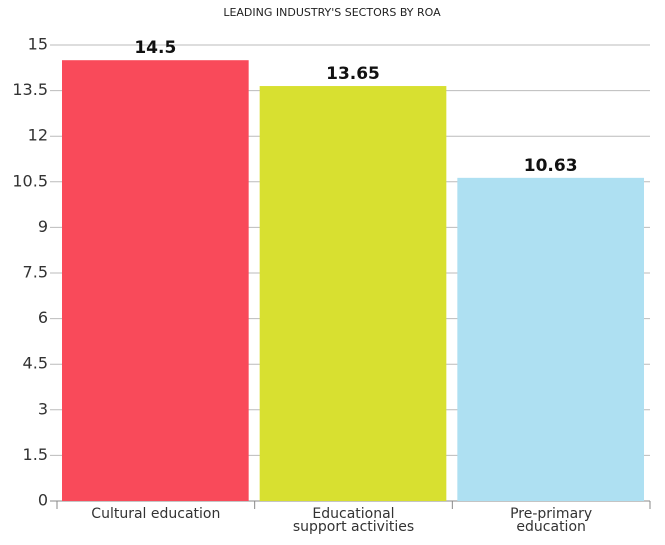 The width and height of the screenshot is (665, 545). I want to click on x-tick-label: Pre-primary education, so click(551, 520).